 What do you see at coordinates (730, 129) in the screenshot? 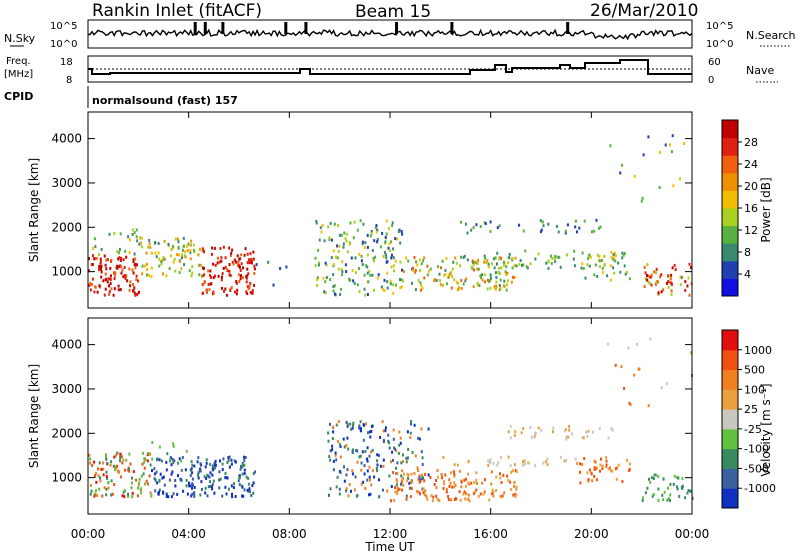
I see `colorbar-swatch` at bounding box center [730, 129].